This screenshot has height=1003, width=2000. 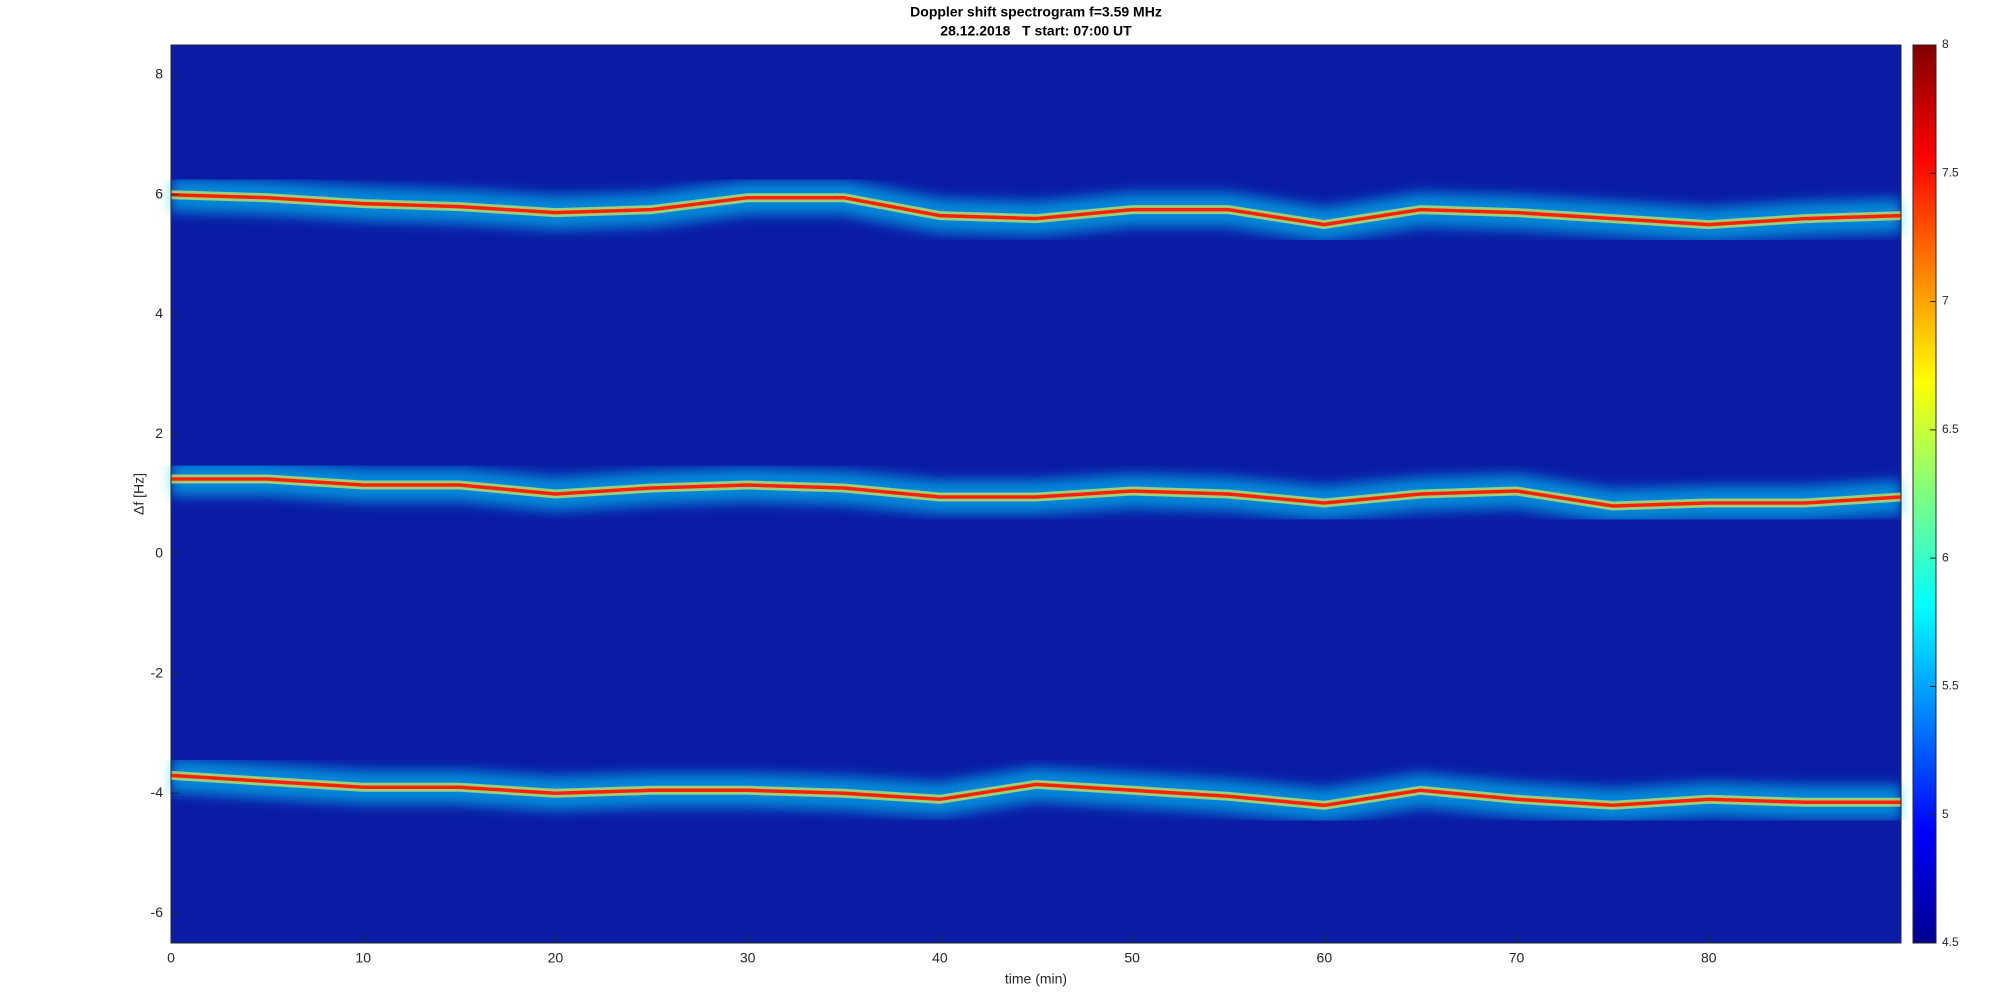 What do you see at coordinates (157, 912) in the screenshot?
I see `y-tick-label: -6` at bounding box center [157, 912].